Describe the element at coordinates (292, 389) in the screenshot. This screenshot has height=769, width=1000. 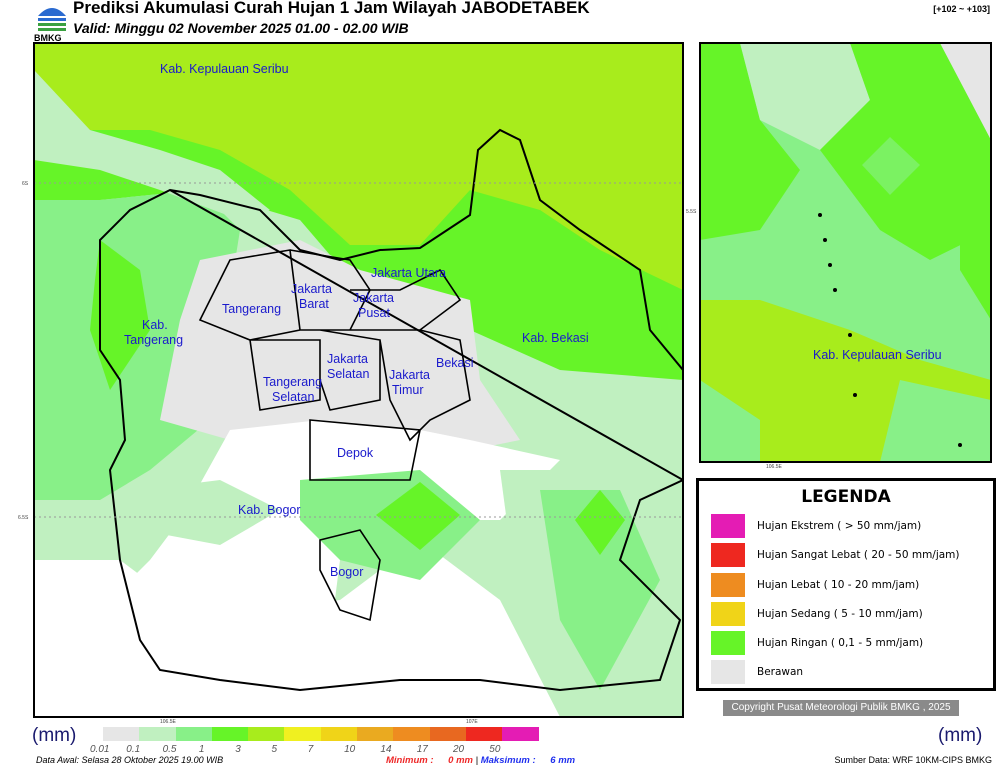
I see `label-tangerang-selatan: Tangerang Selatan` at that location.